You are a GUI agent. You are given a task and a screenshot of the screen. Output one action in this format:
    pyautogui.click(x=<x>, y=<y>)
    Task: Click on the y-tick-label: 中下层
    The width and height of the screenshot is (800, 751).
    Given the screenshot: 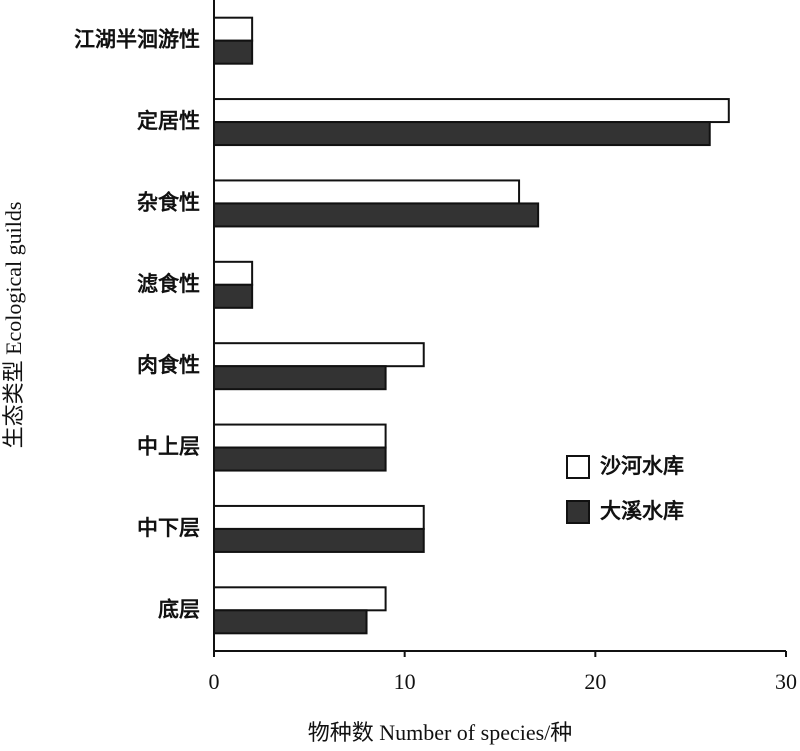 What is the action you would take?
    pyautogui.click(x=168, y=528)
    